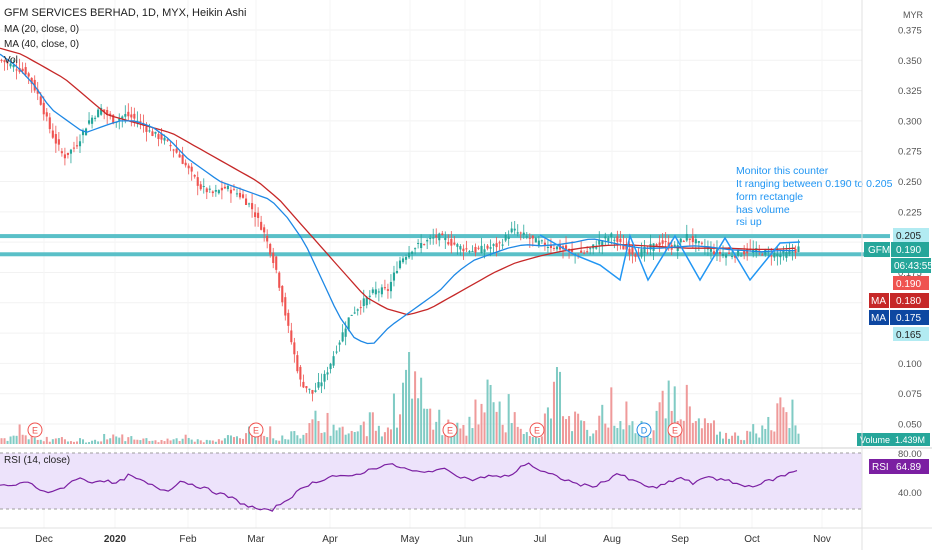 The image size is (932, 550). What do you see at coordinates (41, 44) in the screenshot?
I see `indicator-ma40-label: MA (40, close, 0)` at bounding box center [41, 44].